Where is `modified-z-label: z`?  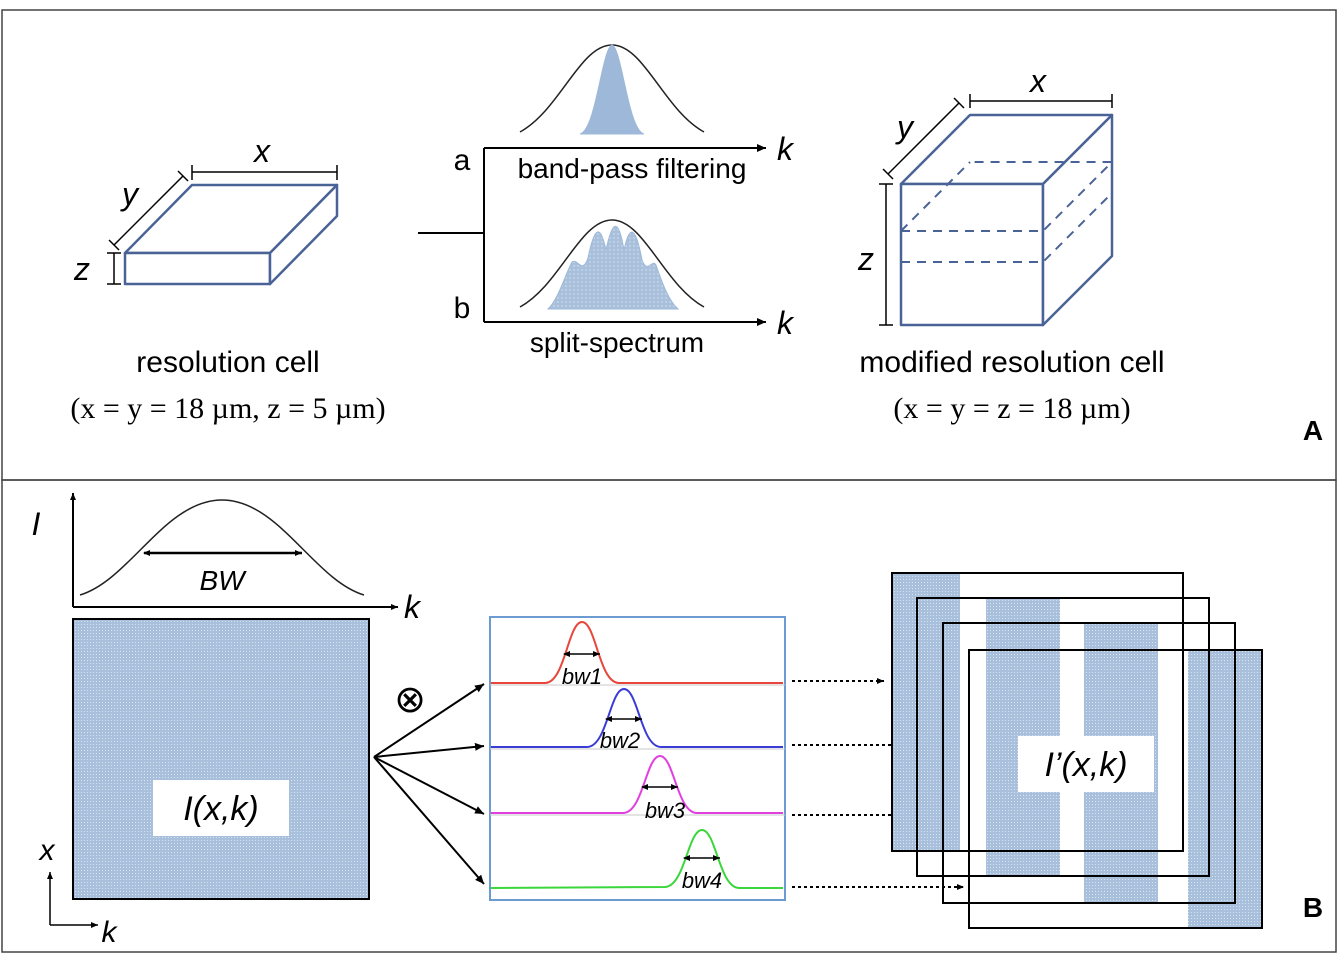 modified-z-label: z is located at coordinates (865, 259).